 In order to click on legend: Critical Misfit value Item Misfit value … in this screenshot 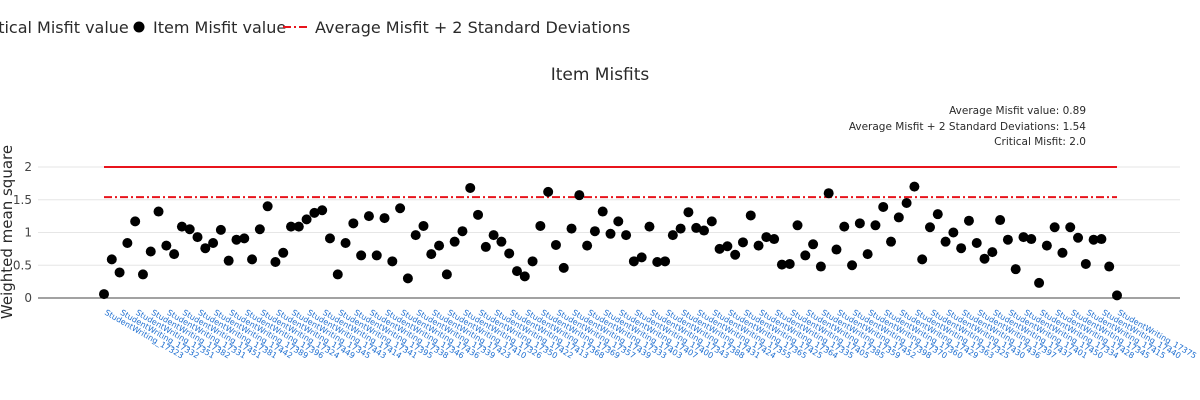, I will do `click(315, 27)`.